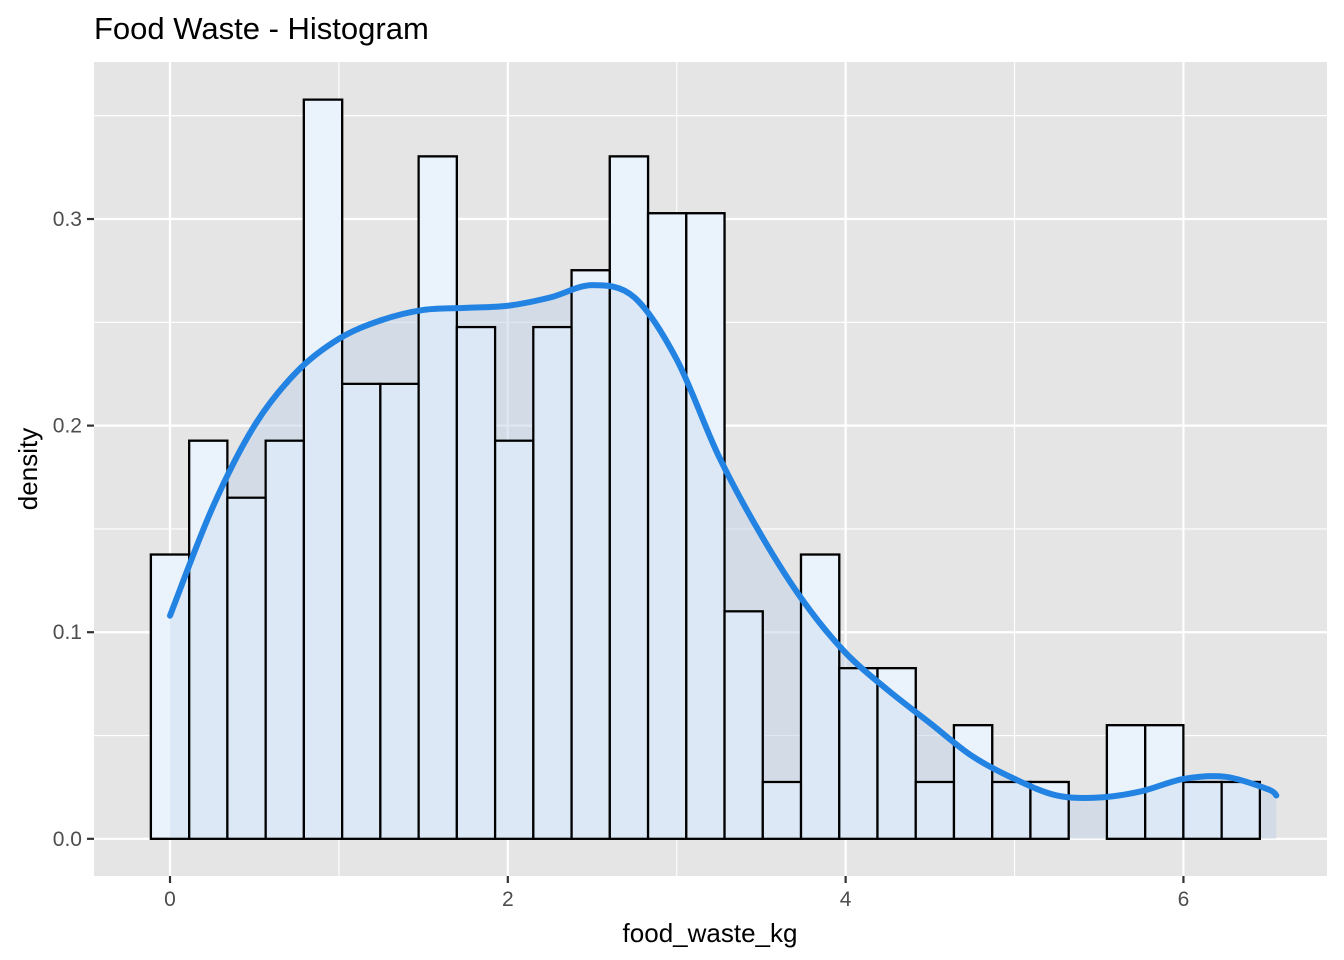 The height and width of the screenshot is (960, 1344). Describe the element at coordinates (73, 529) in the screenshot. I see `y-axis-ticks: 0.0 0.1 0.2 0.3` at that location.